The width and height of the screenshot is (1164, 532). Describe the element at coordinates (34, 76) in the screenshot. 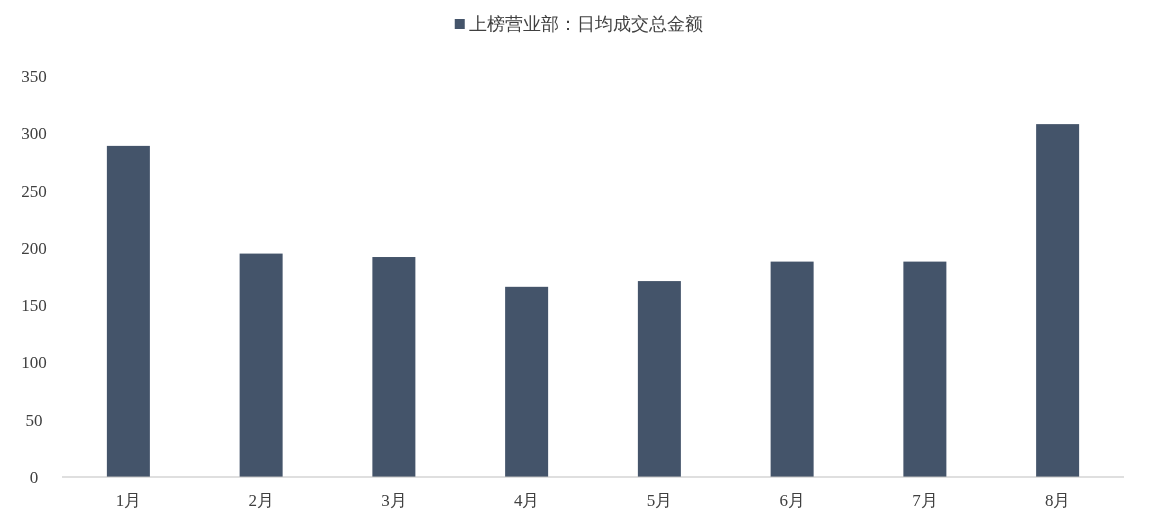

I see `y-tick-label: 350` at that location.